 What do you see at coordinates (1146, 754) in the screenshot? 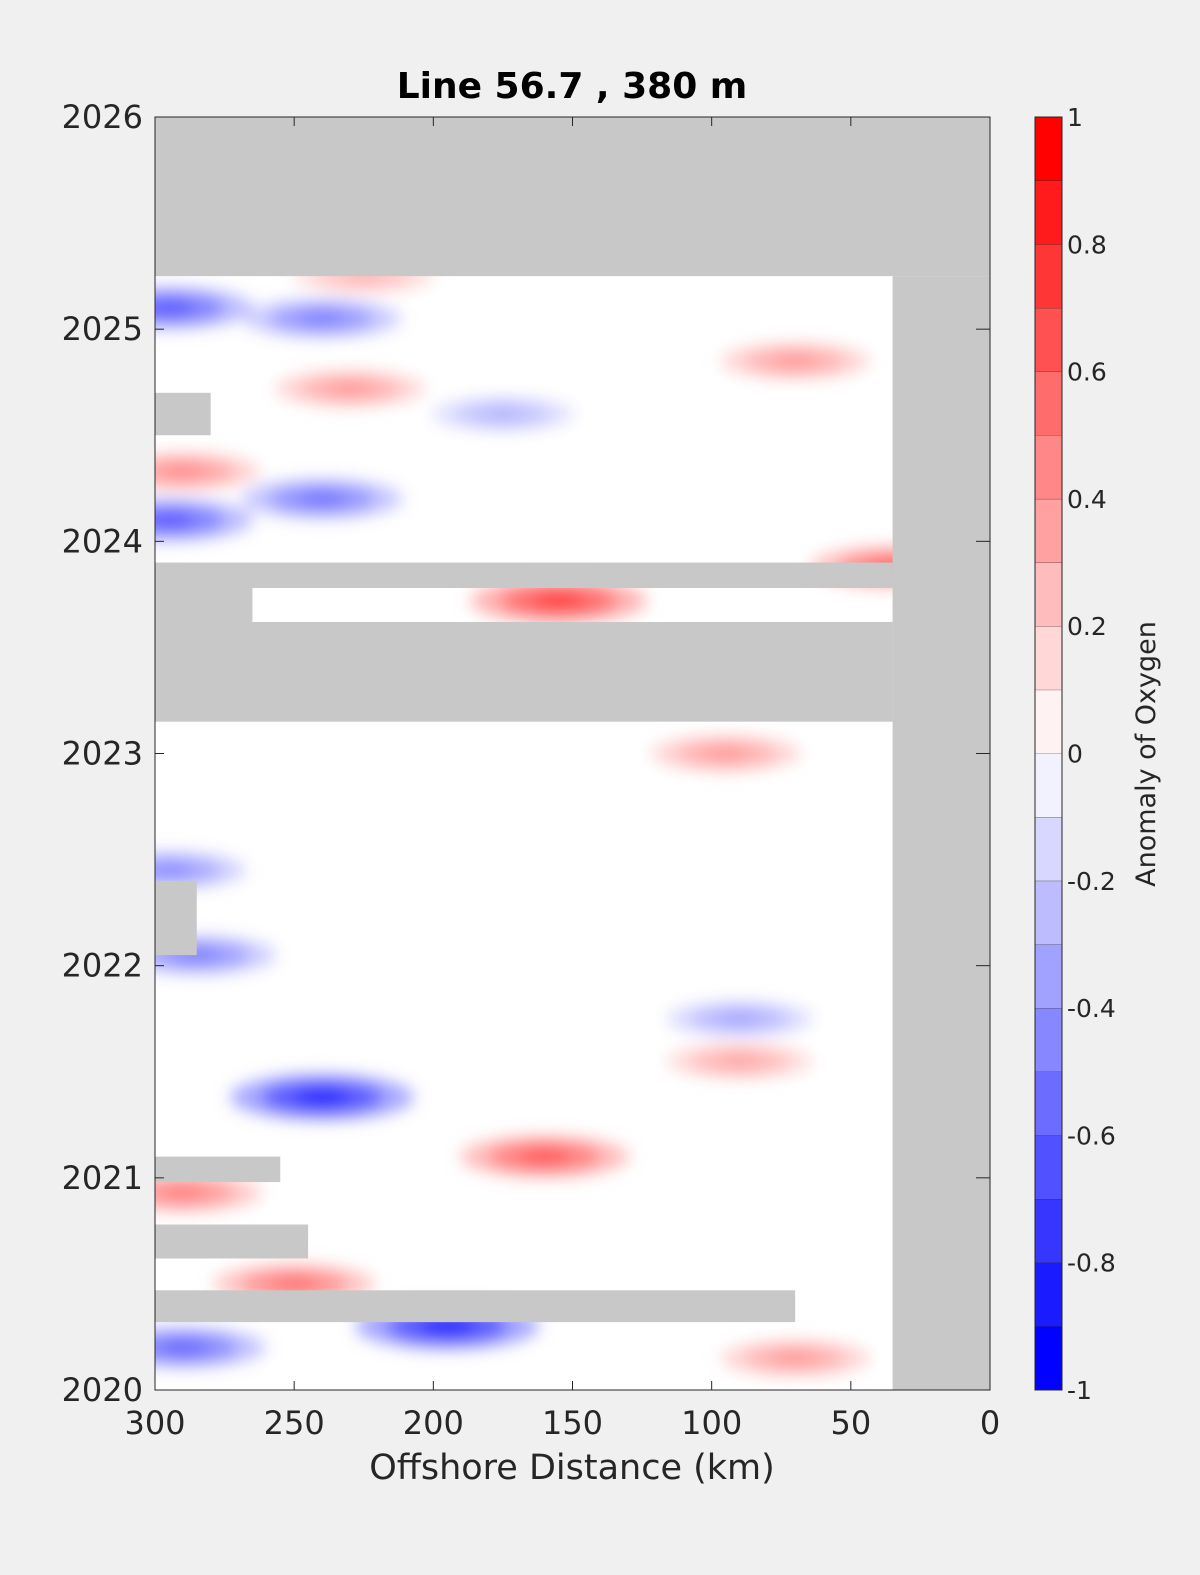
I see `colorbar-label: Anomaly of Oxygen` at bounding box center [1146, 754].